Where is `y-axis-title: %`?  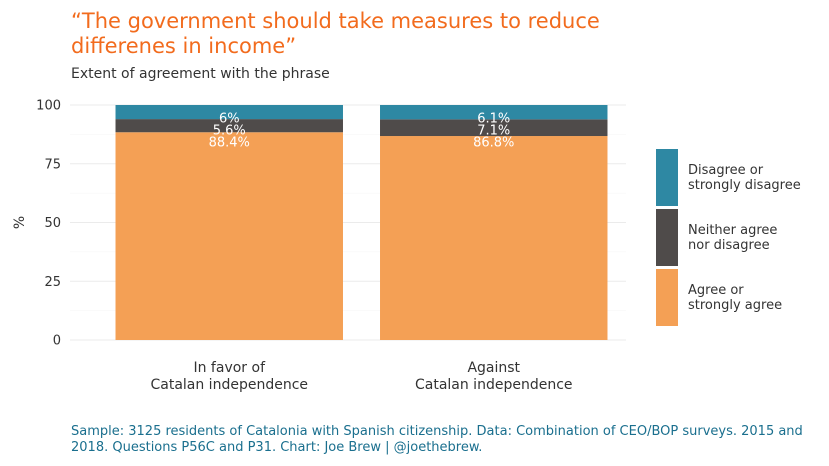
y-axis-title: % is located at coordinates (20, 222).